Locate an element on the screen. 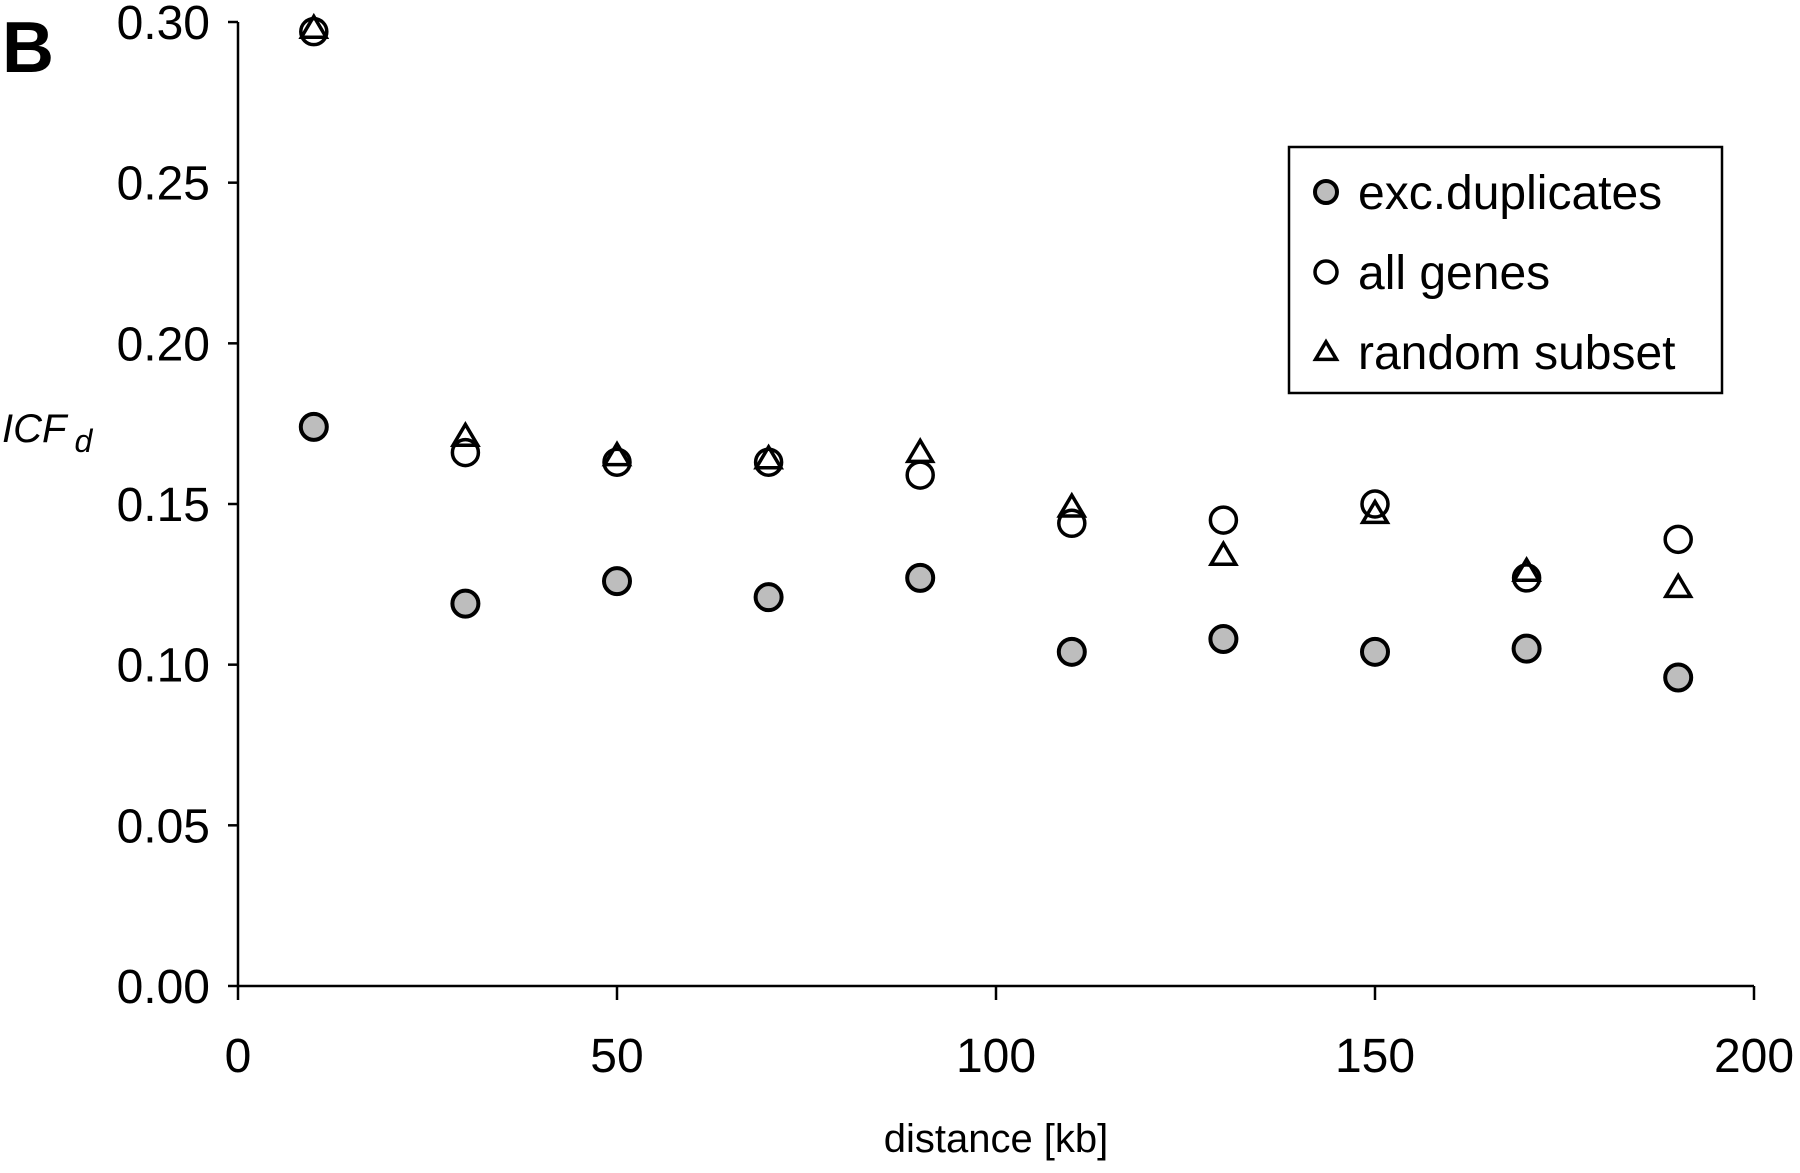  panel-label: B is located at coordinates (28, 48).